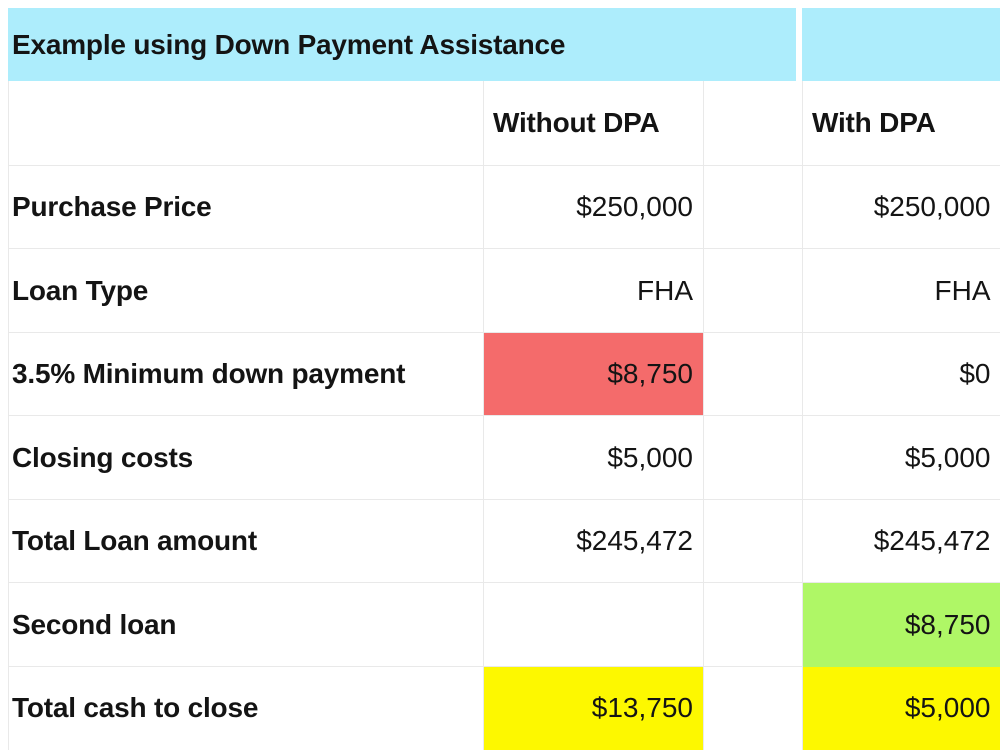 The width and height of the screenshot is (1000, 750). Describe the element at coordinates (901, 123) in the screenshot. I see `header-with-dpa: With DPA` at that location.